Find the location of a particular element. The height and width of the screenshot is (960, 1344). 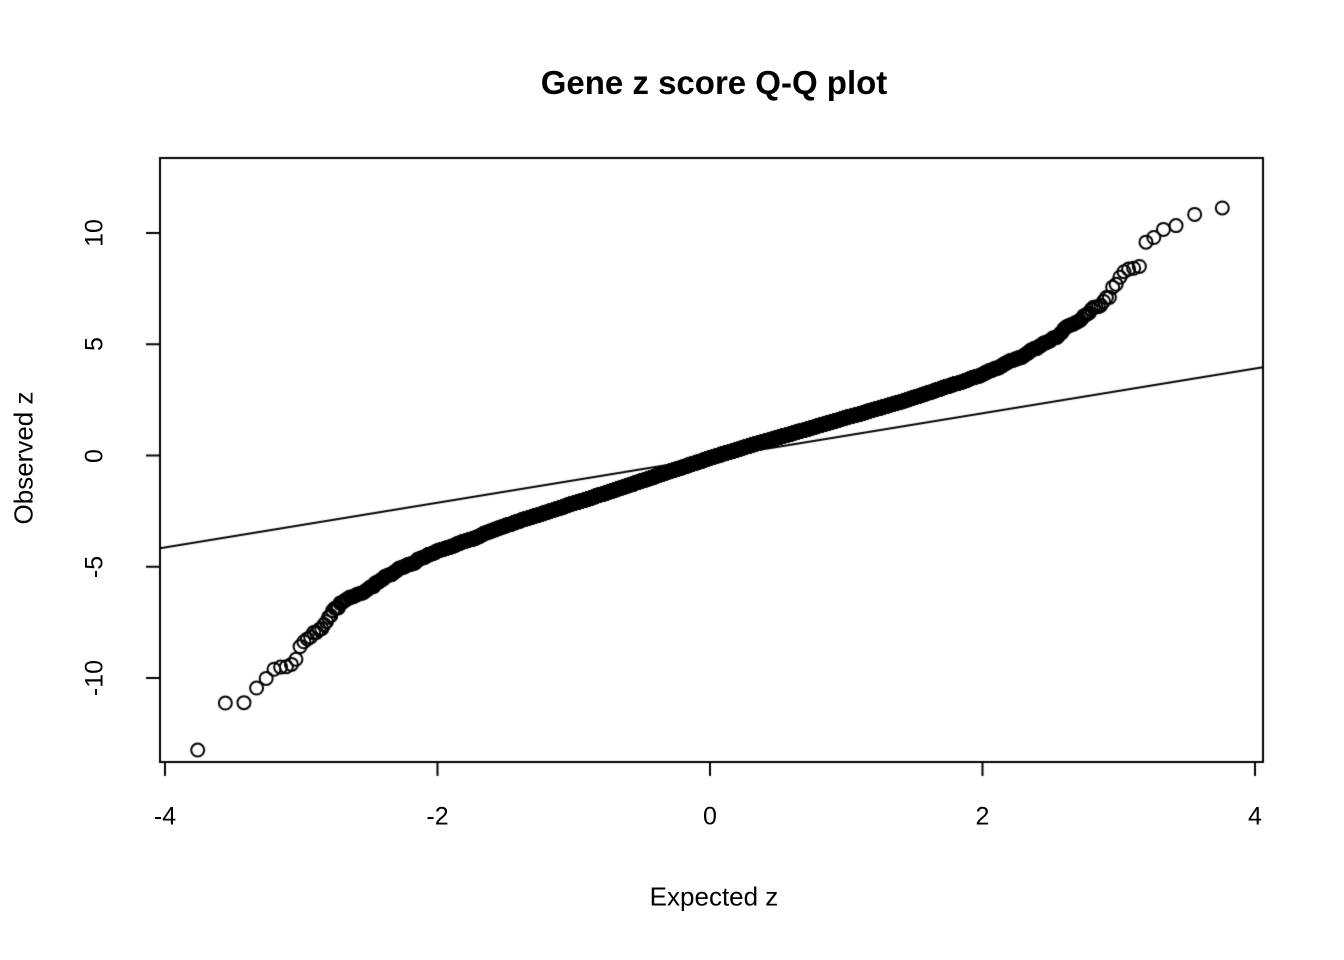

y-tick-label: 5 is located at coordinates (94, 344).